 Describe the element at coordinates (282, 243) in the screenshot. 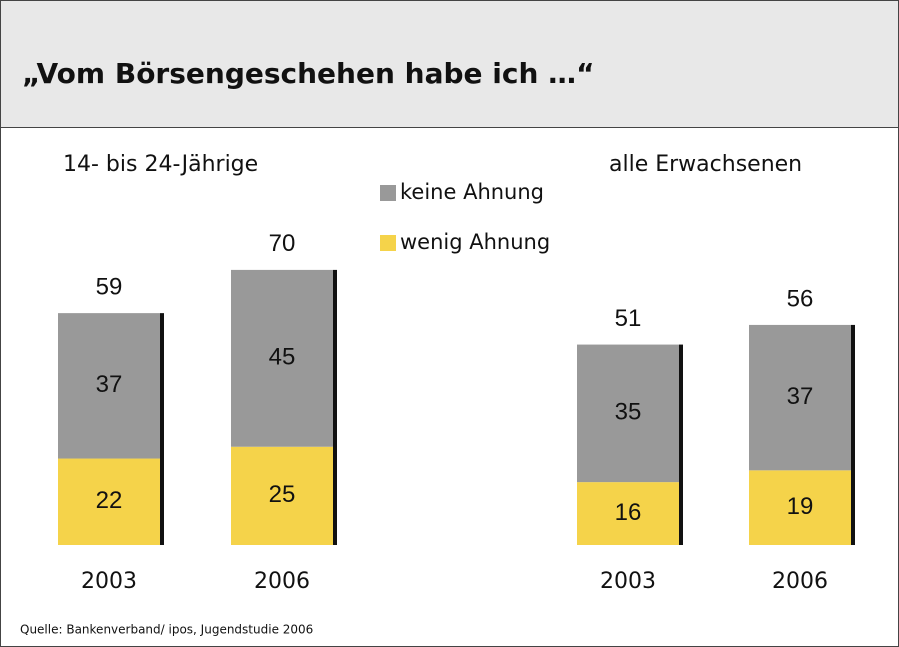

I see `total-label: 70` at that location.